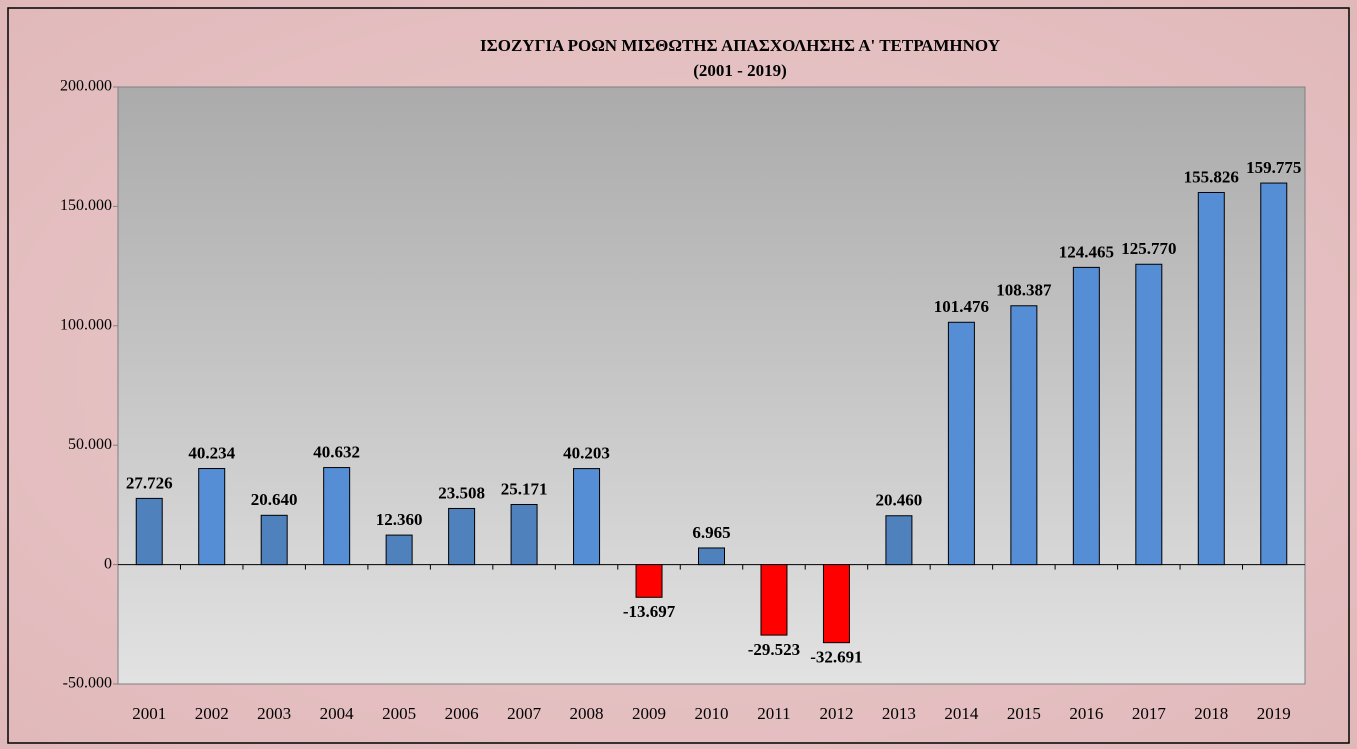 The image size is (1357, 749). I want to click on y-tick-label: 150.000, so click(86, 205).